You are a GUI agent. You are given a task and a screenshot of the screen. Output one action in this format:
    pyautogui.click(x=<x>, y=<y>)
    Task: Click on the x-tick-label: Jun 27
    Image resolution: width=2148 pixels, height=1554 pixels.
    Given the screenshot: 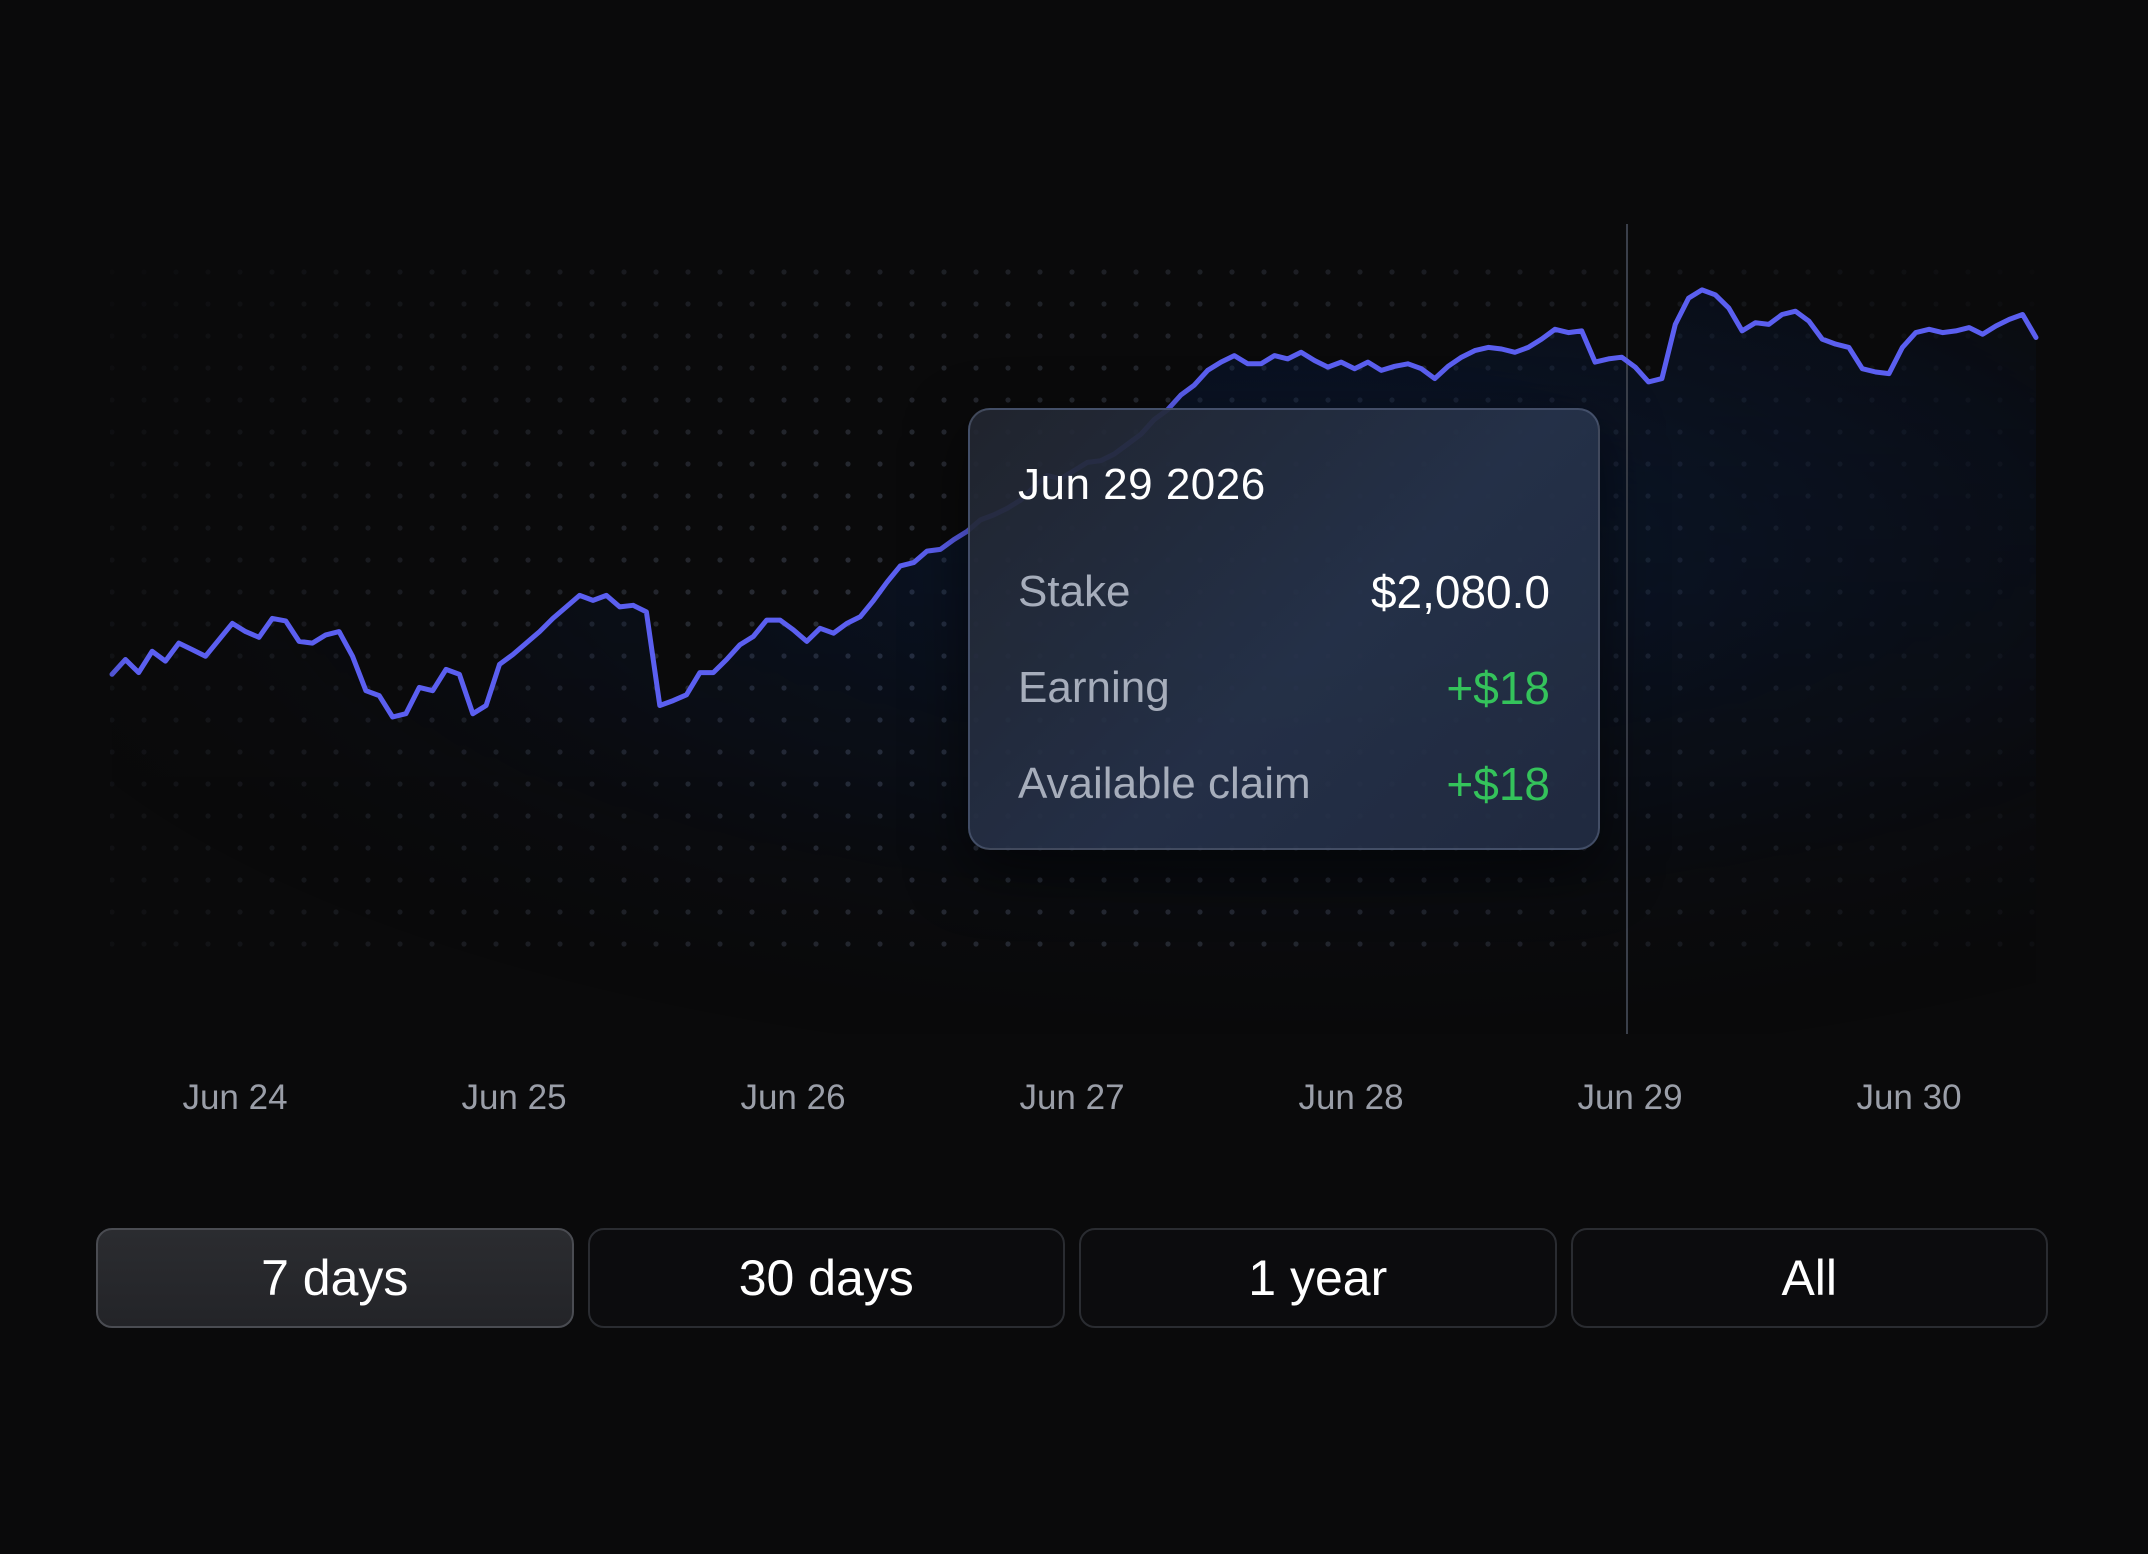 What is the action you would take?
    pyautogui.click(x=1072, y=1097)
    